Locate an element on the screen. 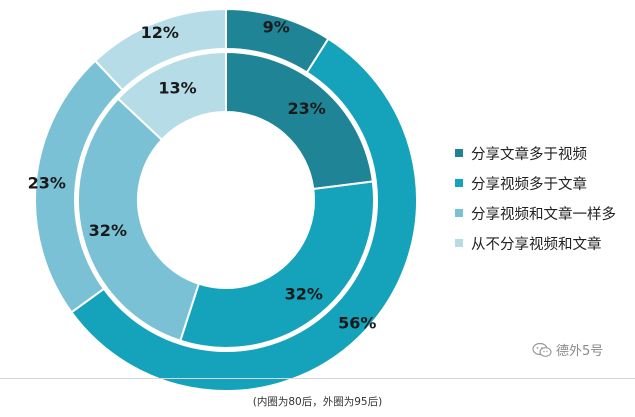  outer-ring-value-label: 23% is located at coordinates (47, 183).